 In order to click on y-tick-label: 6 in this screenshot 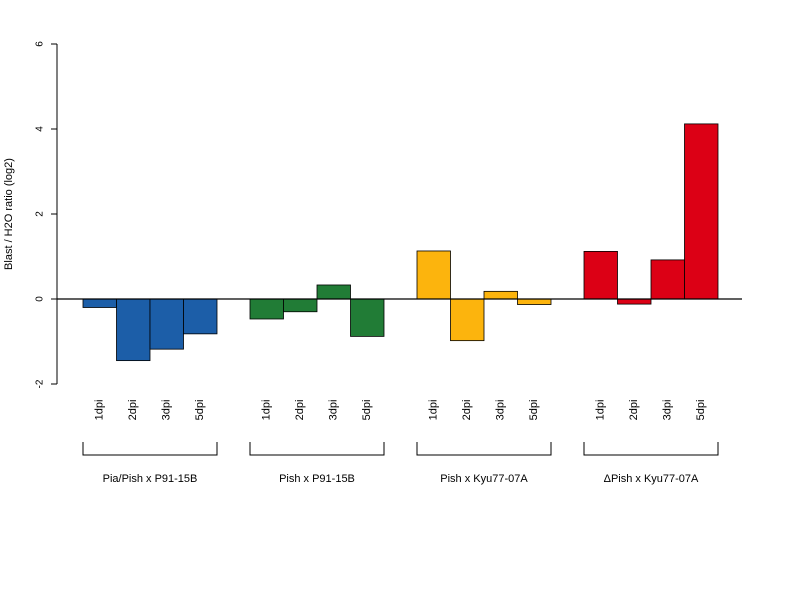, I will do `click(40, 44)`.